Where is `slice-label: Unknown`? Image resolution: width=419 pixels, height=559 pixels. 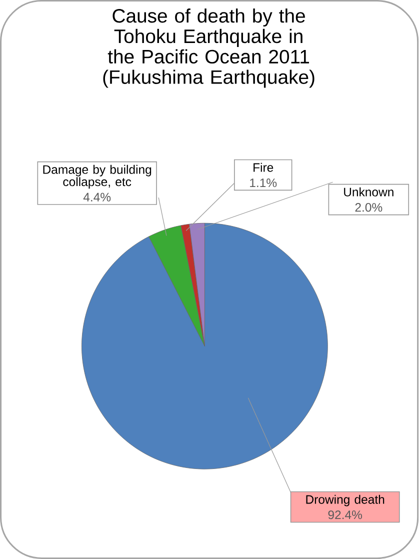
slice-label: Unknown is located at coordinates (369, 191).